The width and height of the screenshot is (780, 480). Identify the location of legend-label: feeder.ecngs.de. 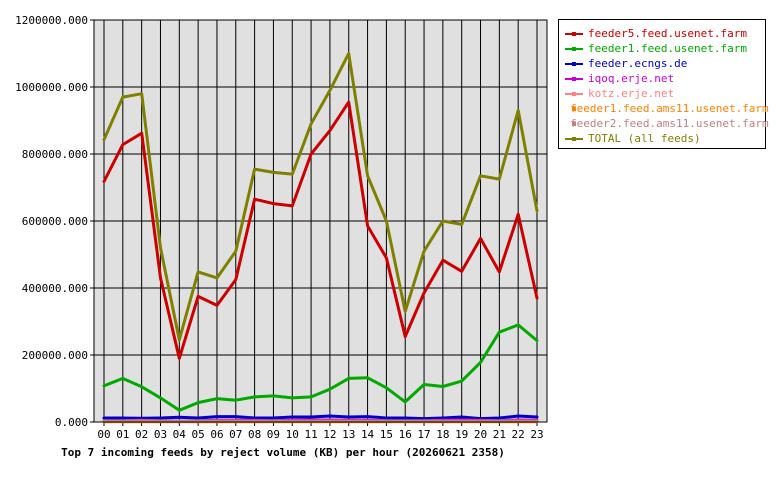
(638, 63).